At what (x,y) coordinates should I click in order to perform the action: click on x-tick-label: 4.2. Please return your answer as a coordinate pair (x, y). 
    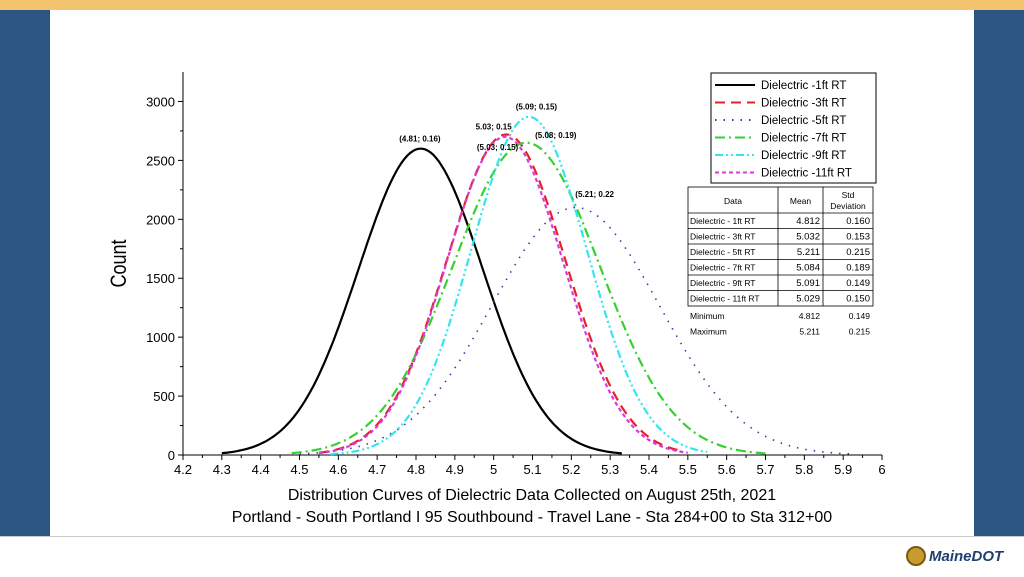
    Looking at the image, I should click on (183, 469).